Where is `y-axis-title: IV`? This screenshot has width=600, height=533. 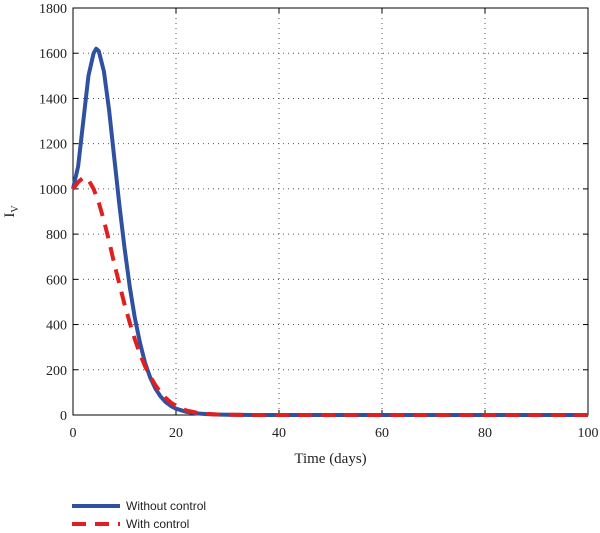
y-axis-title: IV is located at coordinates (11, 211).